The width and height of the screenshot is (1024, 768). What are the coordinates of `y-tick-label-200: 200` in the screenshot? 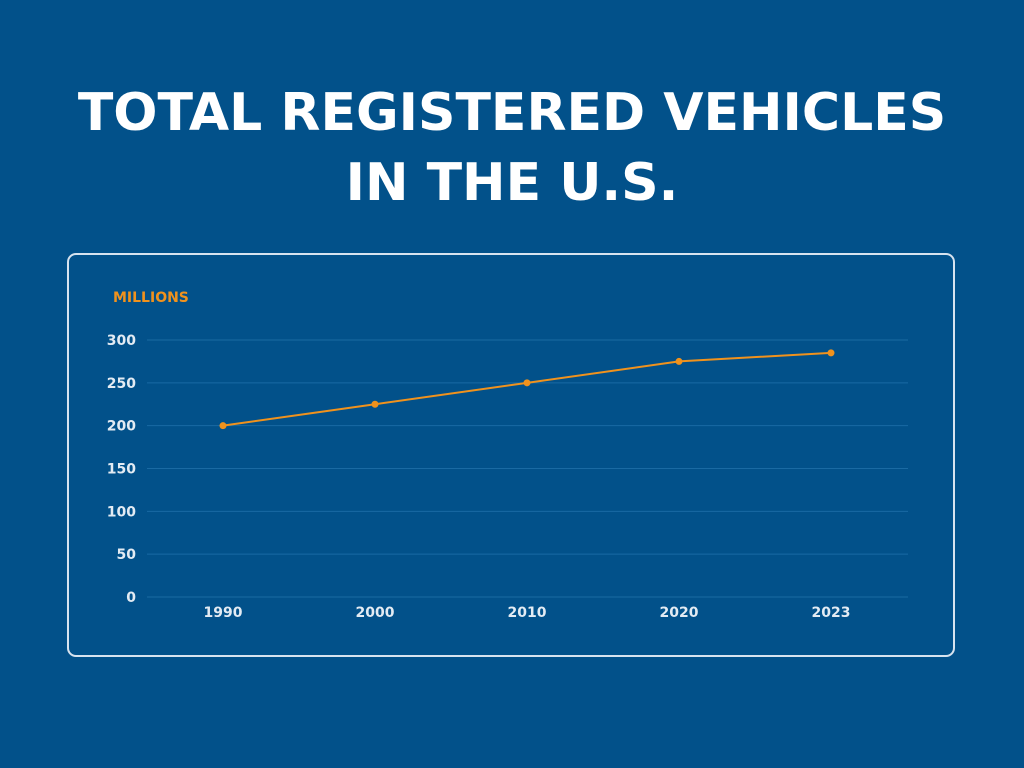 It's located at (121, 427).